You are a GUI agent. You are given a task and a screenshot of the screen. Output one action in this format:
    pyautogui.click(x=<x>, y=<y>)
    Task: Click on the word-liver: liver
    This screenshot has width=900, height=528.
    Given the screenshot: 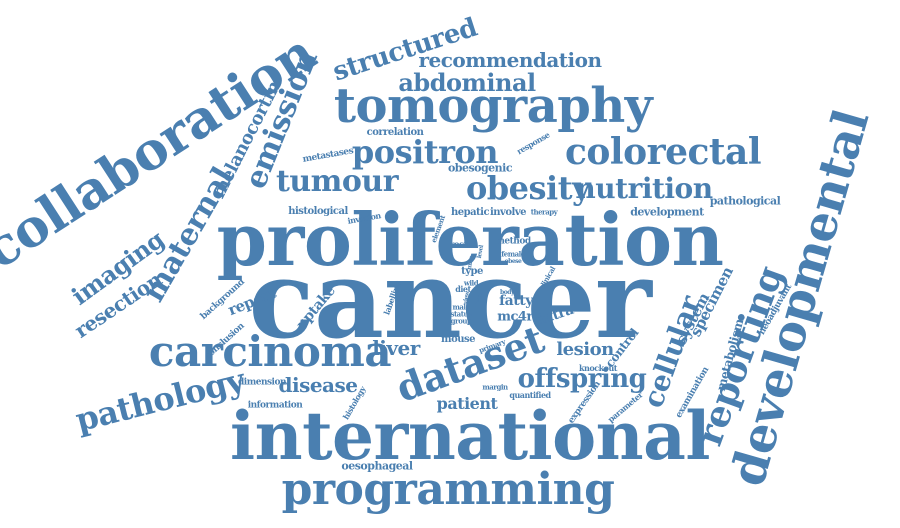 What is the action you would take?
    pyautogui.click(x=396, y=348)
    